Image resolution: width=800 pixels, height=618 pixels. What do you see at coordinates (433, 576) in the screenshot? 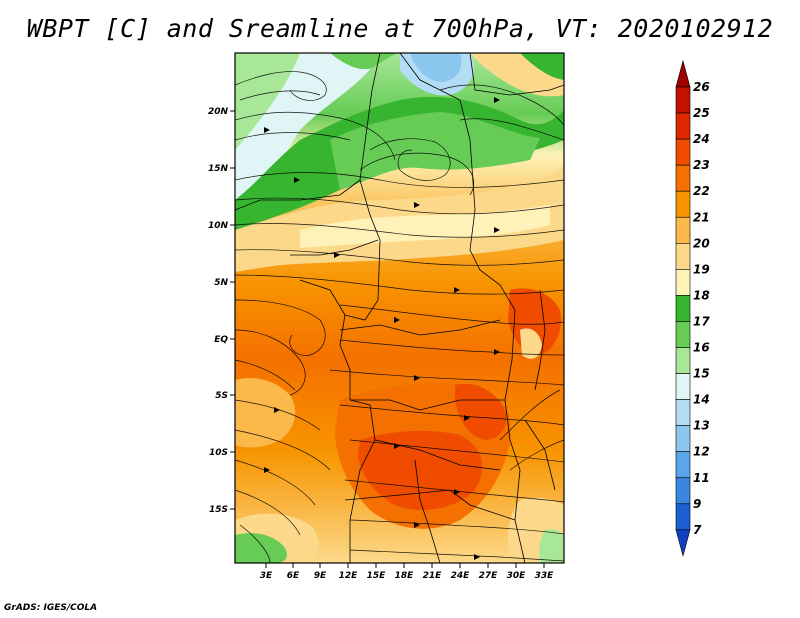
I see `lon-label: 21E` at bounding box center [433, 576].